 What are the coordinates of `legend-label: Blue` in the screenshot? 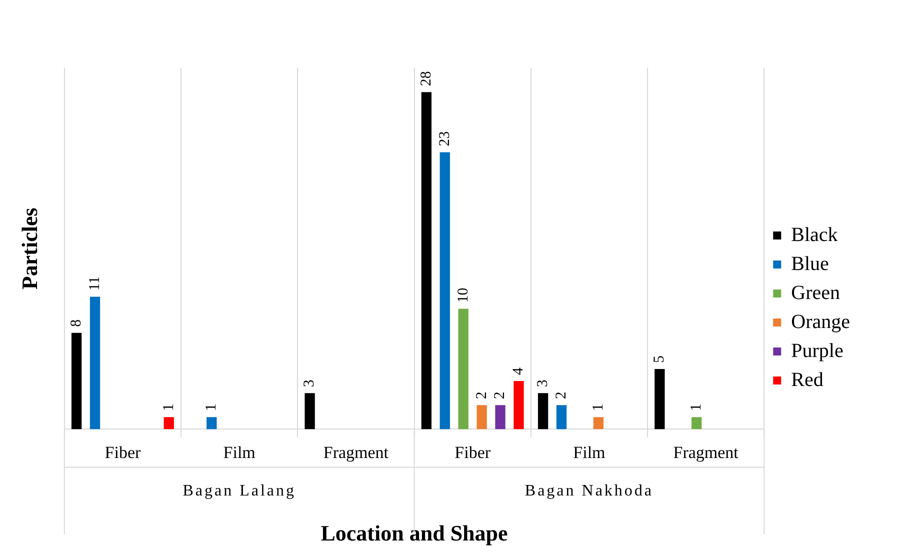 It's located at (810, 263).